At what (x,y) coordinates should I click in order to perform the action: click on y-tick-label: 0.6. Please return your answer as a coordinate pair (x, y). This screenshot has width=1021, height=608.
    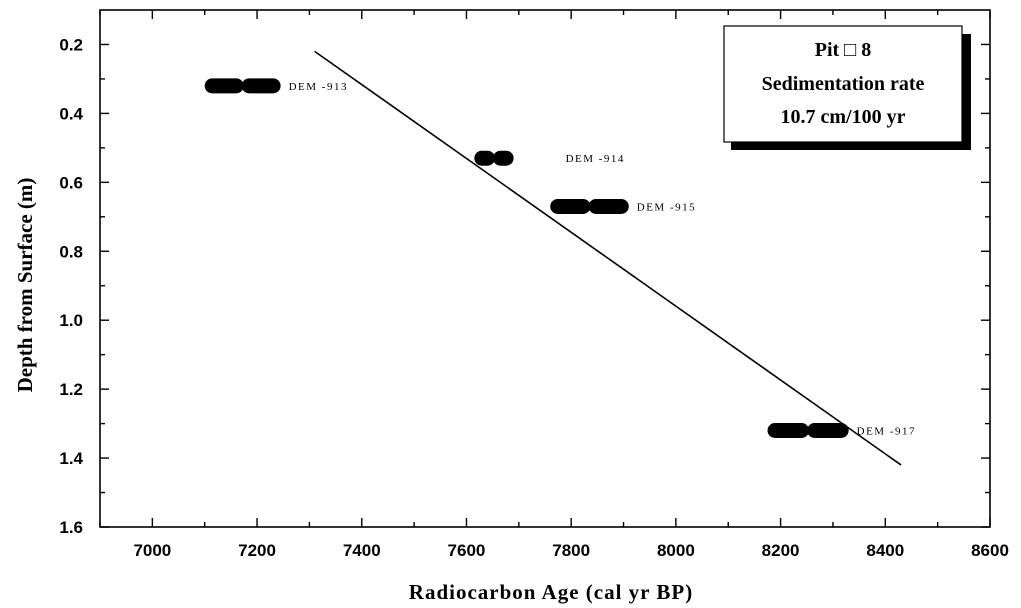
    Looking at the image, I should click on (71, 182).